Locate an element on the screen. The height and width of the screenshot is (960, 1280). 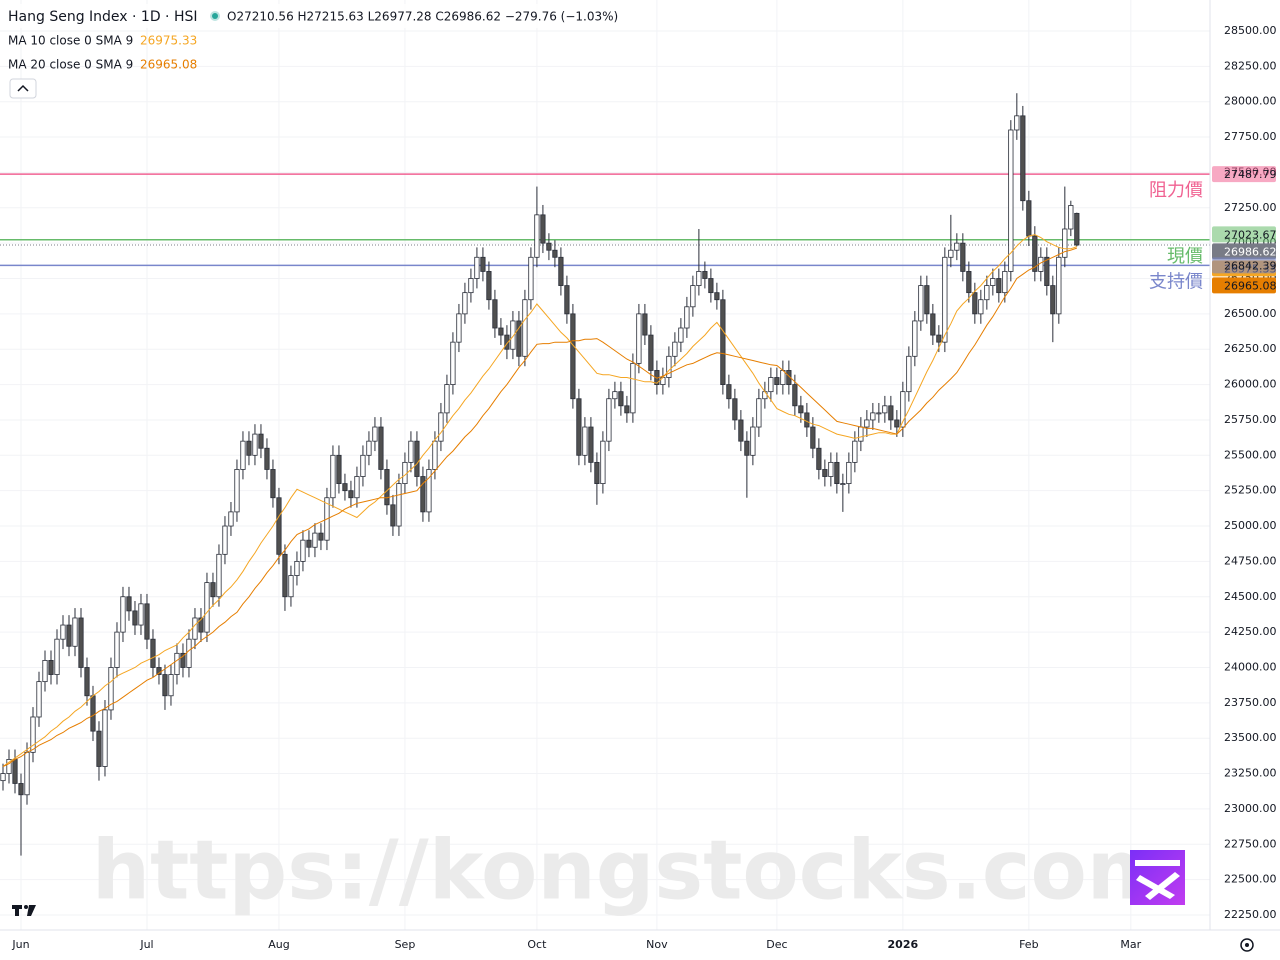
site-logo is located at coordinates (1157, 877).